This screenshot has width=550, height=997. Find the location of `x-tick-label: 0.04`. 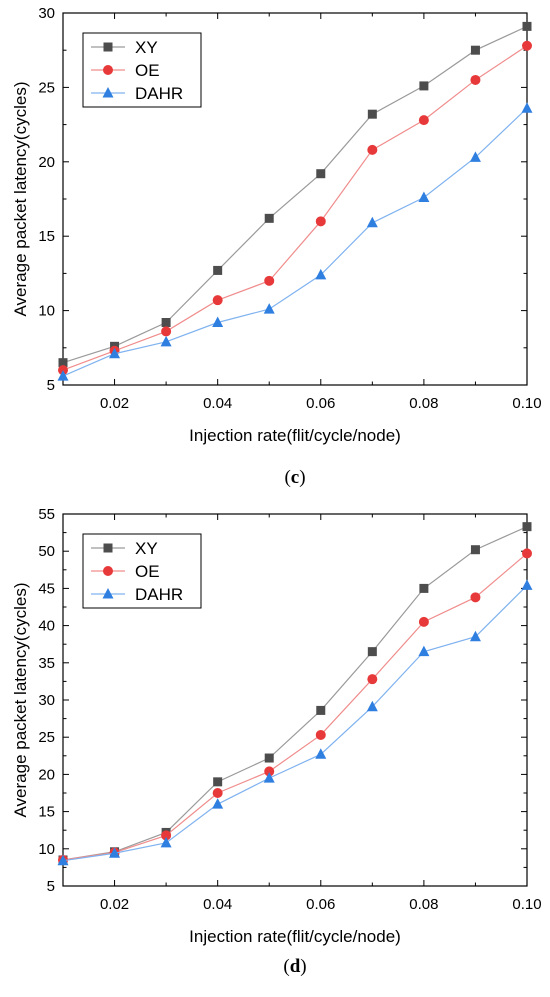

x-tick-label: 0.04 is located at coordinates (217, 904).